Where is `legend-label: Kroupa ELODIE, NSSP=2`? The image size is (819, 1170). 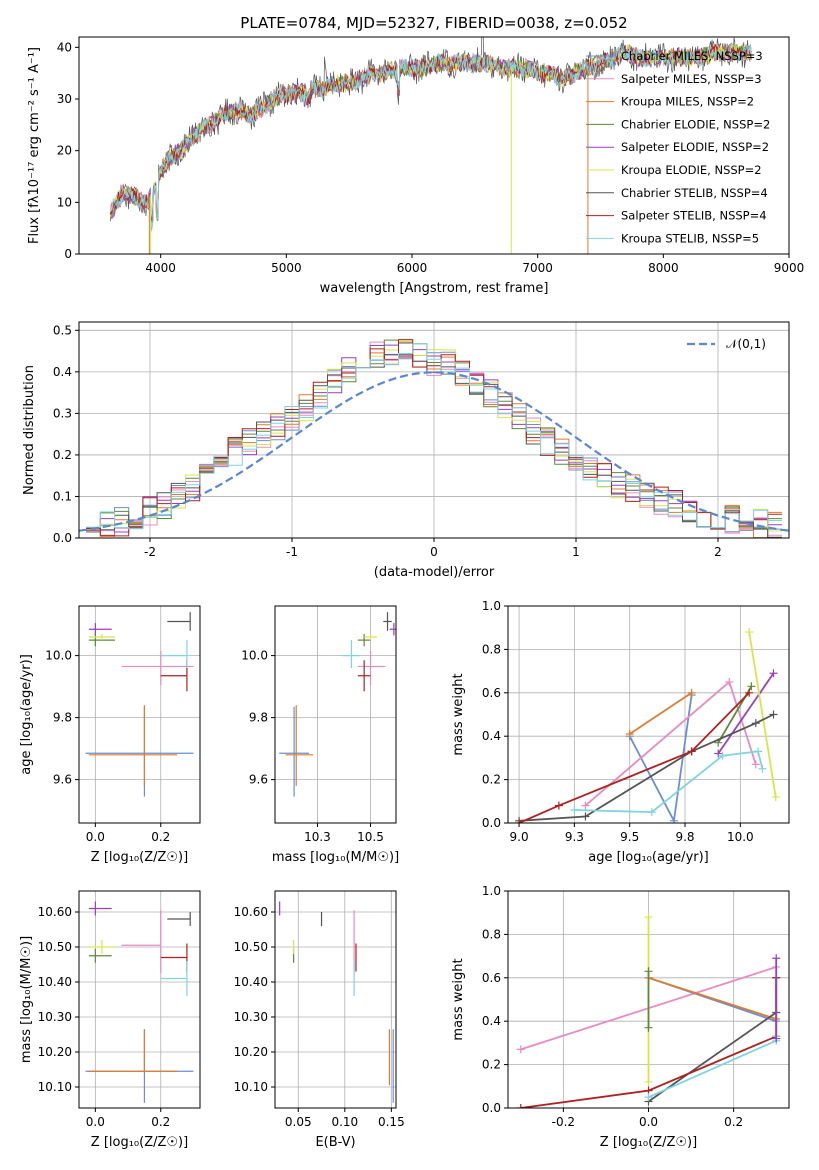 legend-label: Kroupa ELODIE, NSSP=2 is located at coordinates (691, 170).